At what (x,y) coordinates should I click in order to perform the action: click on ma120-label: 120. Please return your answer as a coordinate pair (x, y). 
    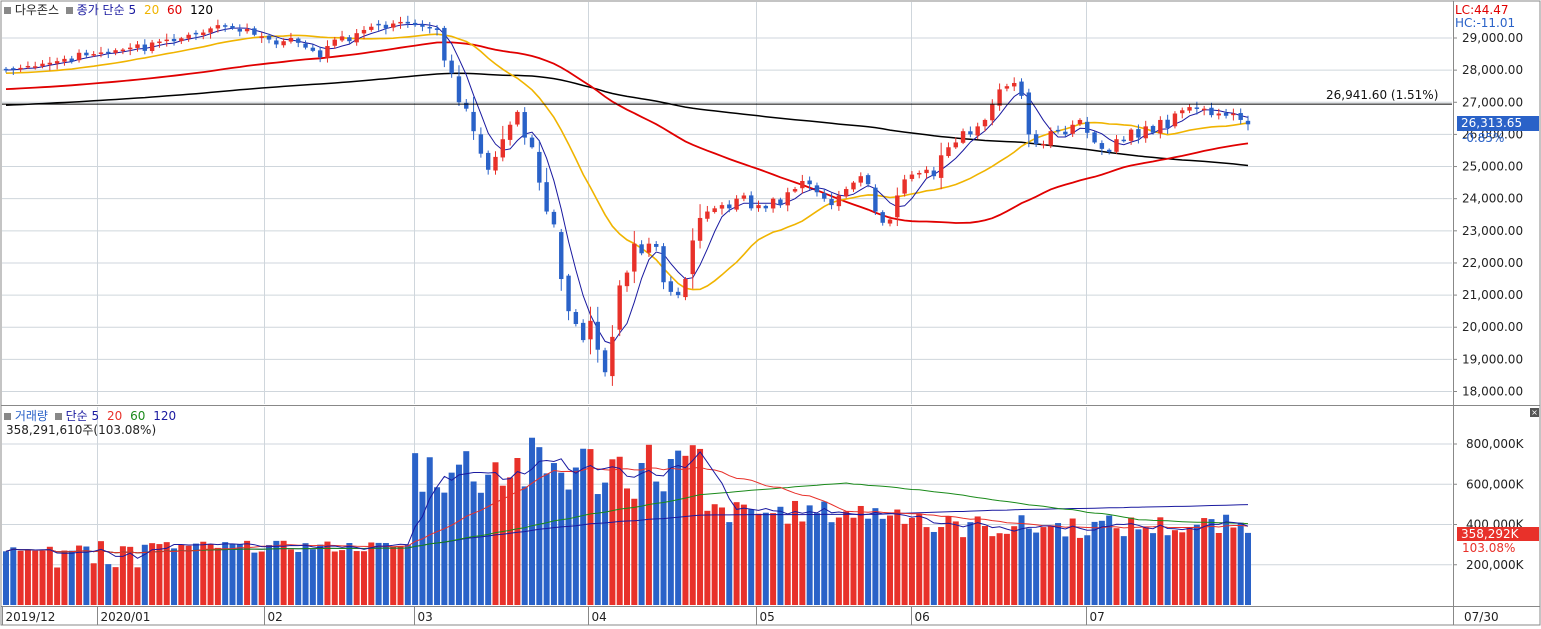
    Looking at the image, I should click on (202, 10).